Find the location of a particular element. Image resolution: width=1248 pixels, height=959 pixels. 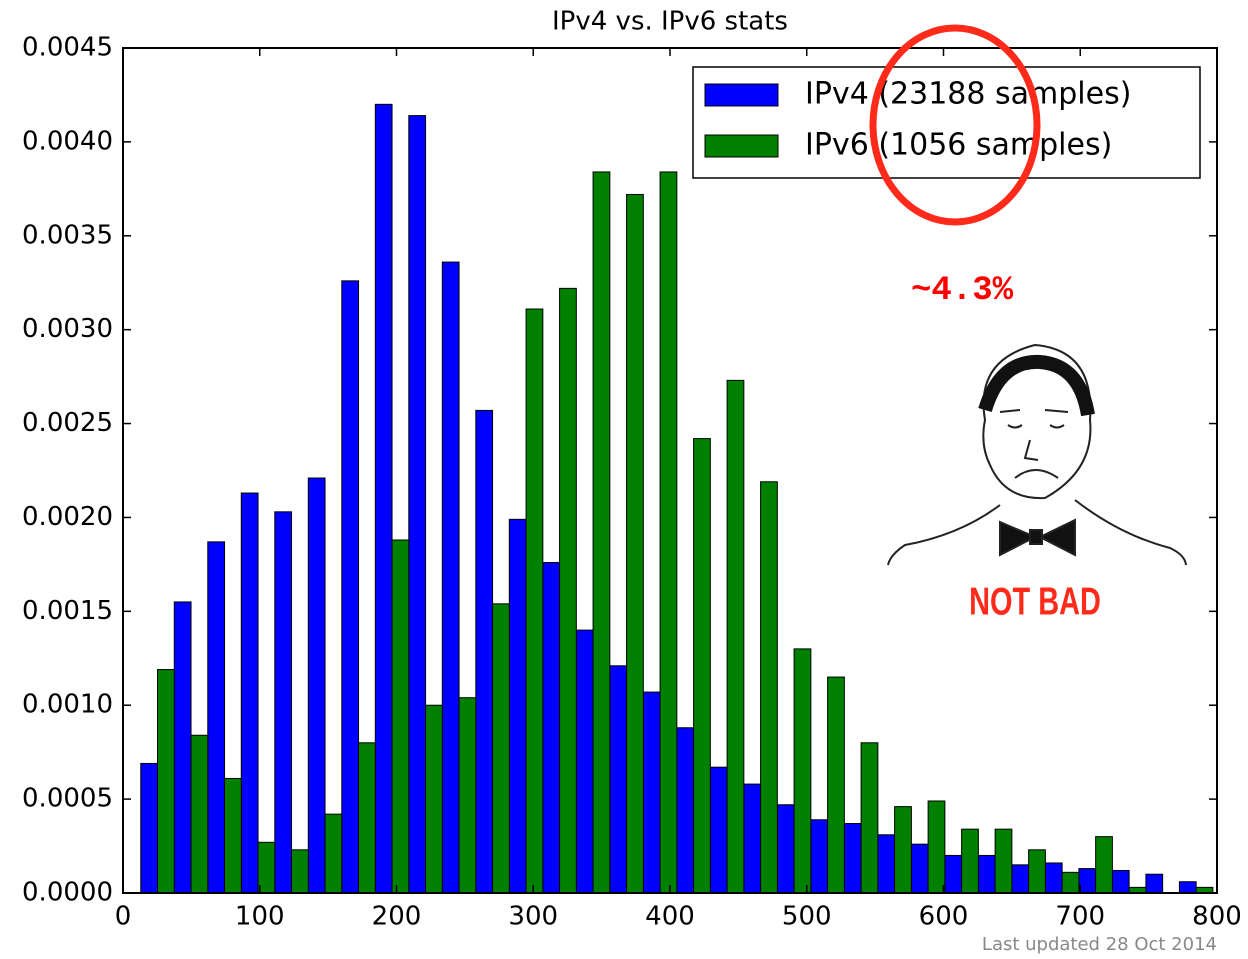

y-tick-label: 0.0025 is located at coordinates (67, 423).